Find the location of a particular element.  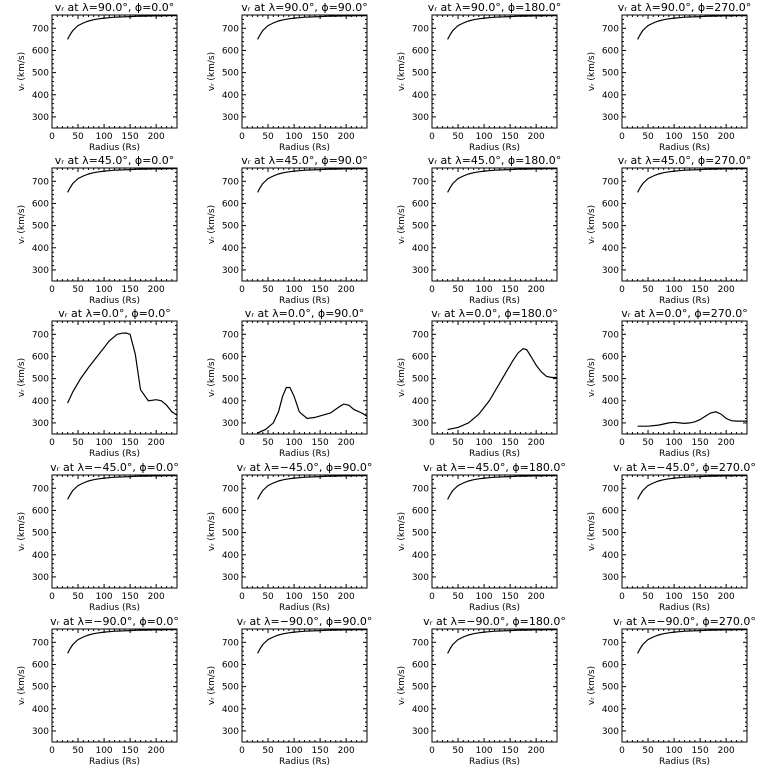

plot-title: vᵣ at λ=90.0°, ϕ=0.0° is located at coordinates (115, 7).